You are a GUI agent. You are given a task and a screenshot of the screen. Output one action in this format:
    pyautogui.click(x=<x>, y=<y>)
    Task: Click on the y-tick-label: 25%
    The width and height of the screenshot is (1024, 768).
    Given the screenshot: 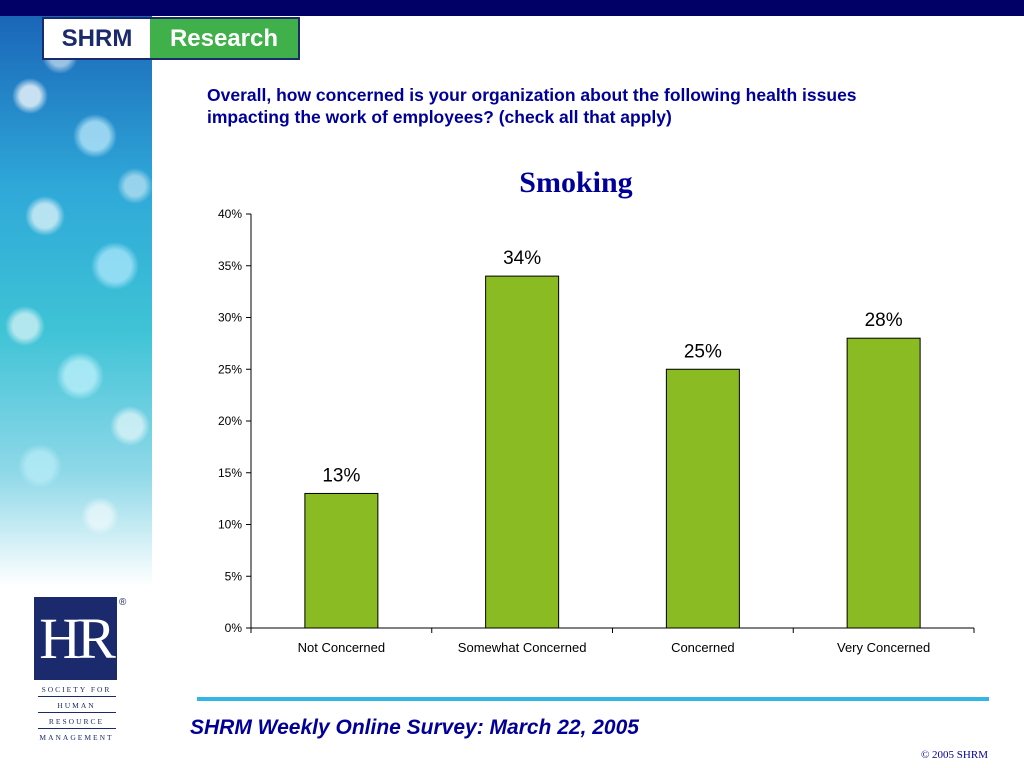 What is the action you would take?
    pyautogui.click(x=230, y=369)
    